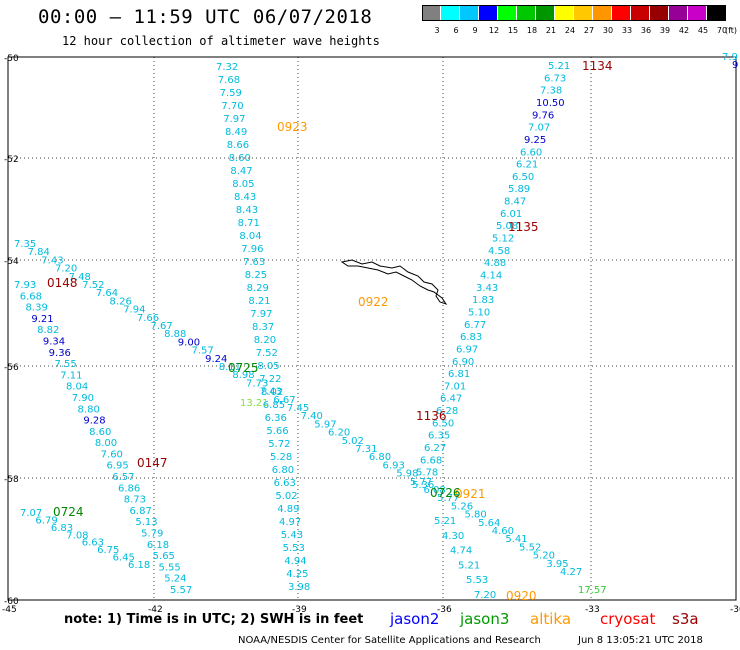  I want to click on swh-value: 6.57, so click(123, 477).